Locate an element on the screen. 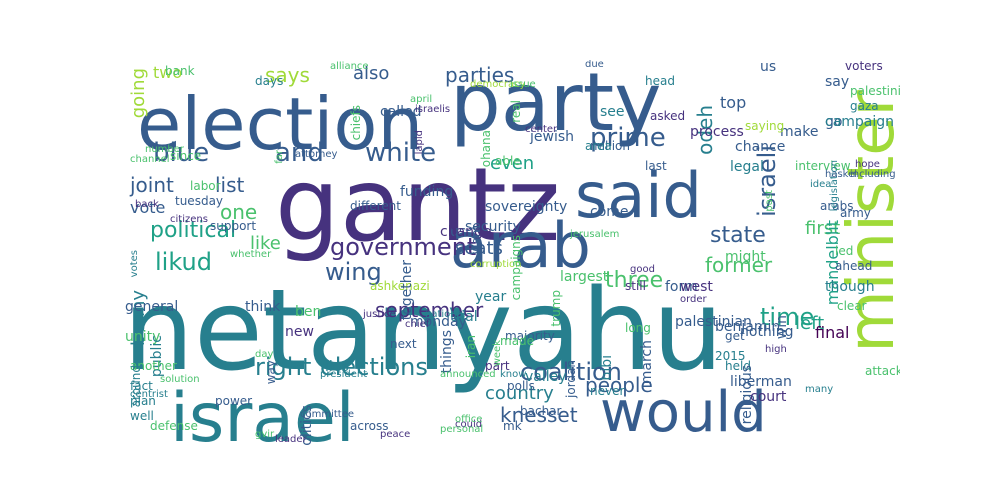  word-and: and is located at coordinates (299, 153).